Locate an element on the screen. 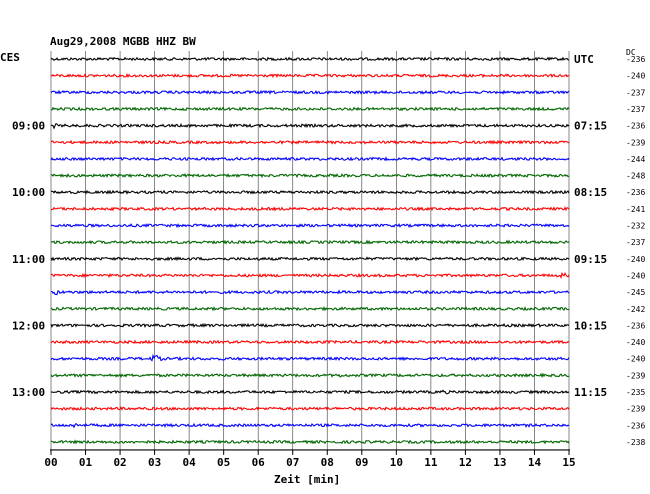  dc-offset-label: -232 is located at coordinates (635, 226).